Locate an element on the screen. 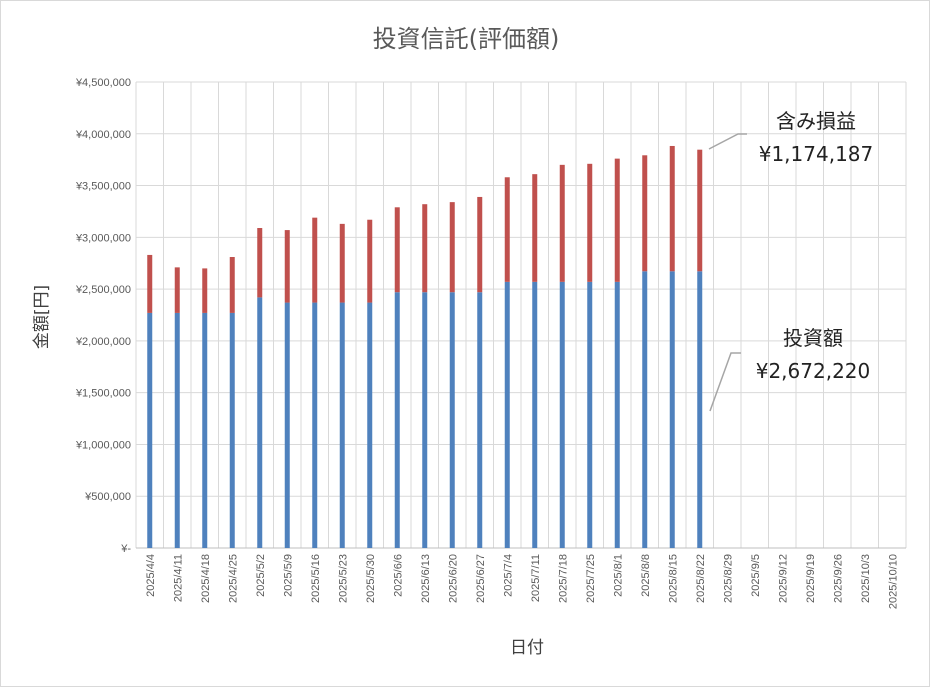 This screenshot has width=930, height=688. chart-title: 投資信託(評価額) is located at coordinates (466, 39).